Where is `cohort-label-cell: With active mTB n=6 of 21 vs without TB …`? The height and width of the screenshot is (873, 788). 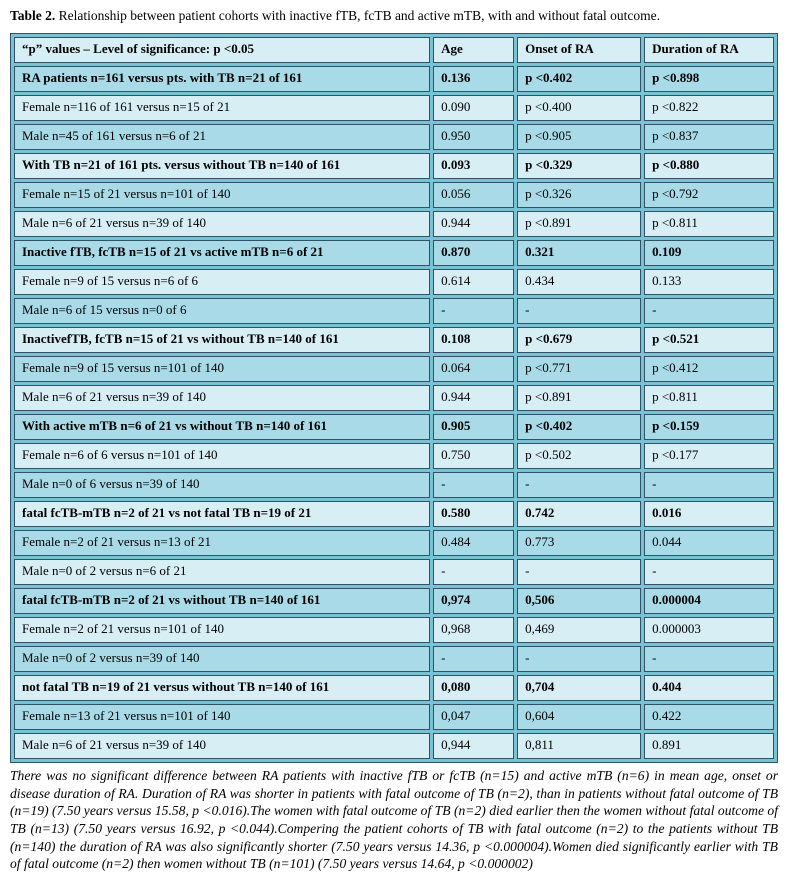 cohort-label-cell: With active mTB n=6 of 21 vs without TB … is located at coordinates (222, 426).